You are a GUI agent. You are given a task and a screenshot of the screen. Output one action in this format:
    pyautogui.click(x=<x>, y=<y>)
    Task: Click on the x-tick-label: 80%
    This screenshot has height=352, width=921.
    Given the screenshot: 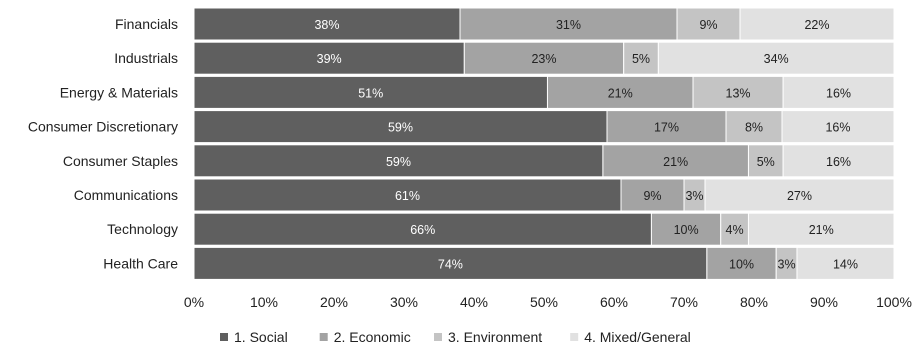 What is the action you would take?
    pyautogui.click(x=754, y=302)
    